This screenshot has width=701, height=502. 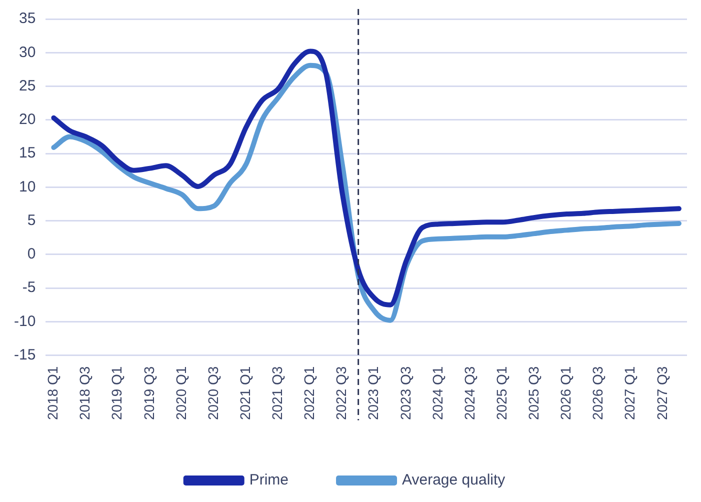 What do you see at coordinates (31, 220) in the screenshot?
I see `y-tick-label: 5` at bounding box center [31, 220].